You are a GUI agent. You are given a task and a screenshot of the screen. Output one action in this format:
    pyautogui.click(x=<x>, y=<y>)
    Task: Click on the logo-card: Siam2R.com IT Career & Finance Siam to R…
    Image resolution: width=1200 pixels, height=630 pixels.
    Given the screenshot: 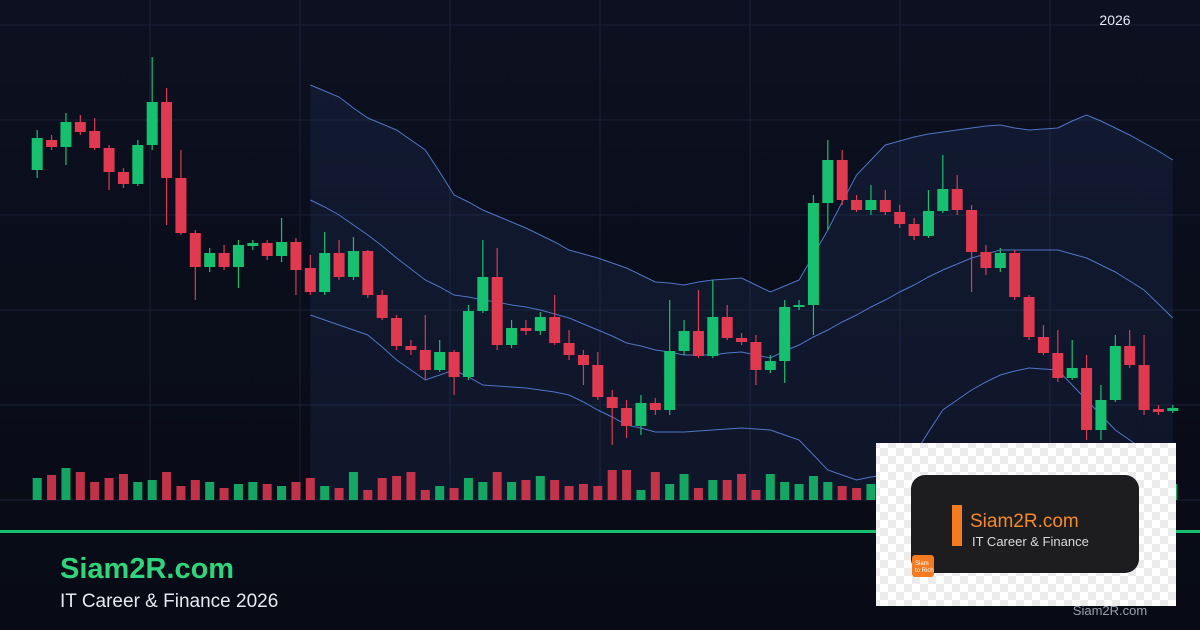 What is the action you would take?
    pyautogui.click(x=1026, y=524)
    